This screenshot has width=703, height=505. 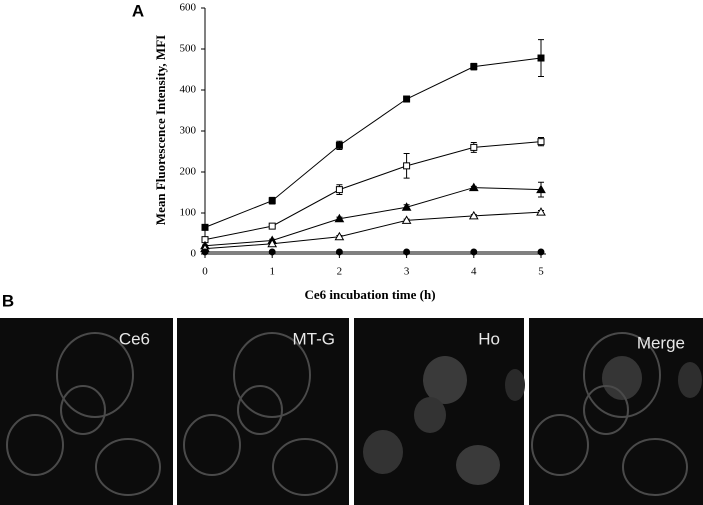 What do you see at coordinates (314, 338) in the screenshot?
I see `image-label: MT-G` at bounding box center [314, 338].